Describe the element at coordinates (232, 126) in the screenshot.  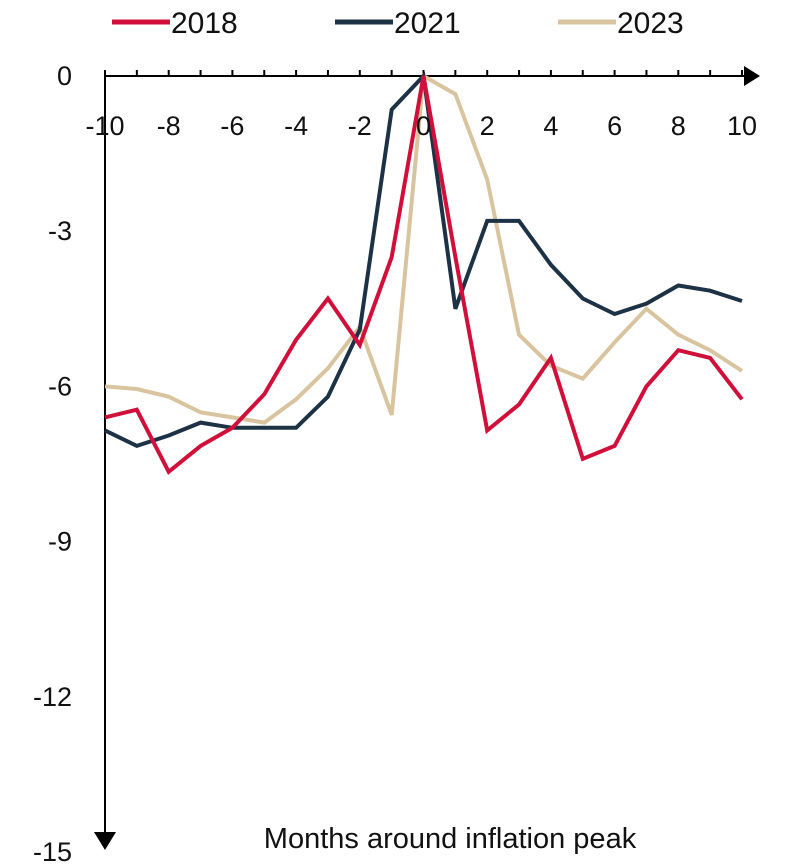
I see `x-tick-label: -6` at that location.